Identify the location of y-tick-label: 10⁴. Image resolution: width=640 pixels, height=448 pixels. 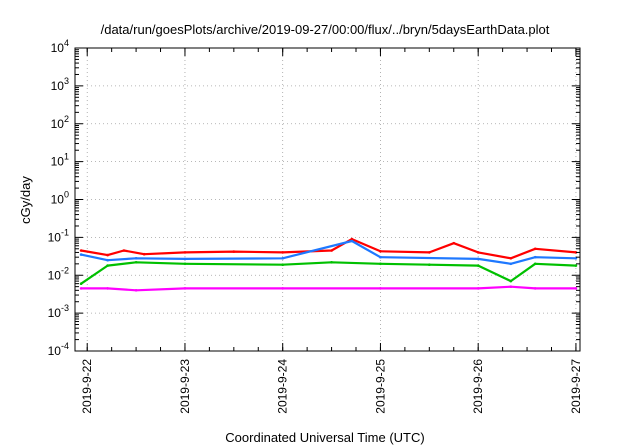
(60, 46).